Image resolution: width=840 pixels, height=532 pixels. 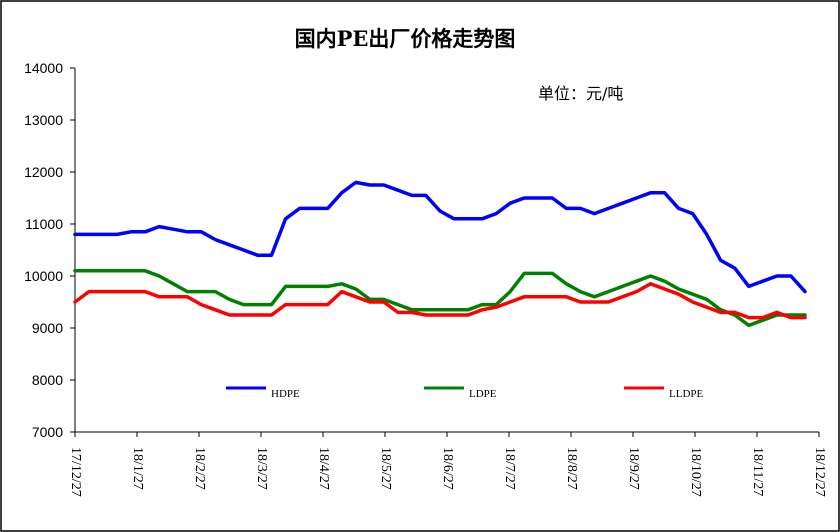 I want to click on x-tick-label: 18/11/27, so click(x=757, y=471).